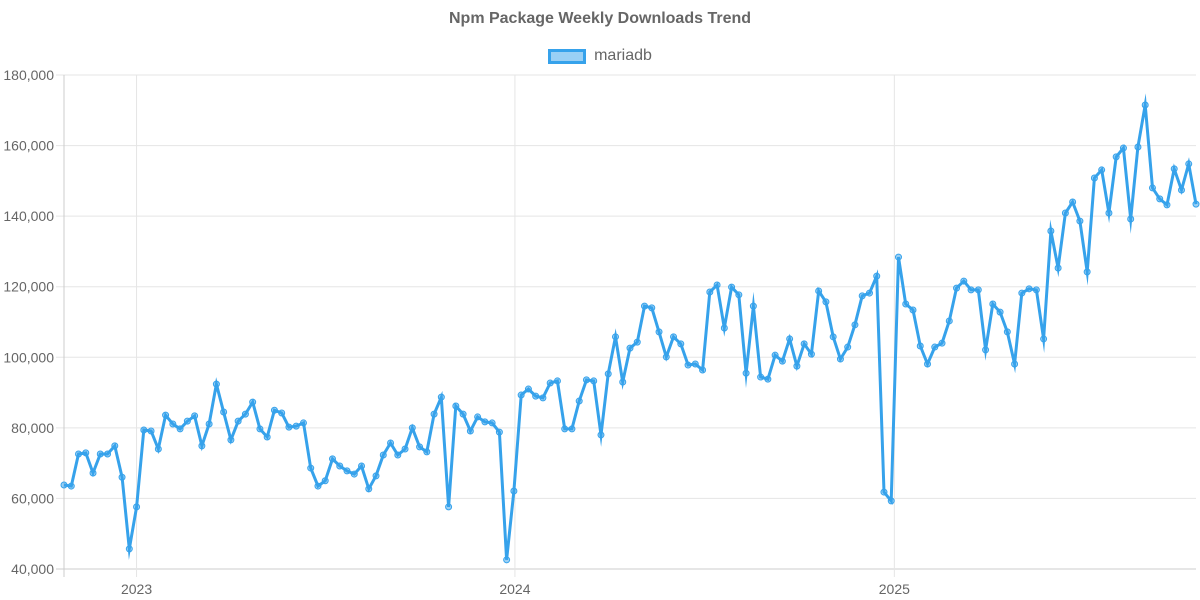 The width and height of the screenshot is (1200, 600). I want to click on x-tick-label: 2025, so click(894, 589).